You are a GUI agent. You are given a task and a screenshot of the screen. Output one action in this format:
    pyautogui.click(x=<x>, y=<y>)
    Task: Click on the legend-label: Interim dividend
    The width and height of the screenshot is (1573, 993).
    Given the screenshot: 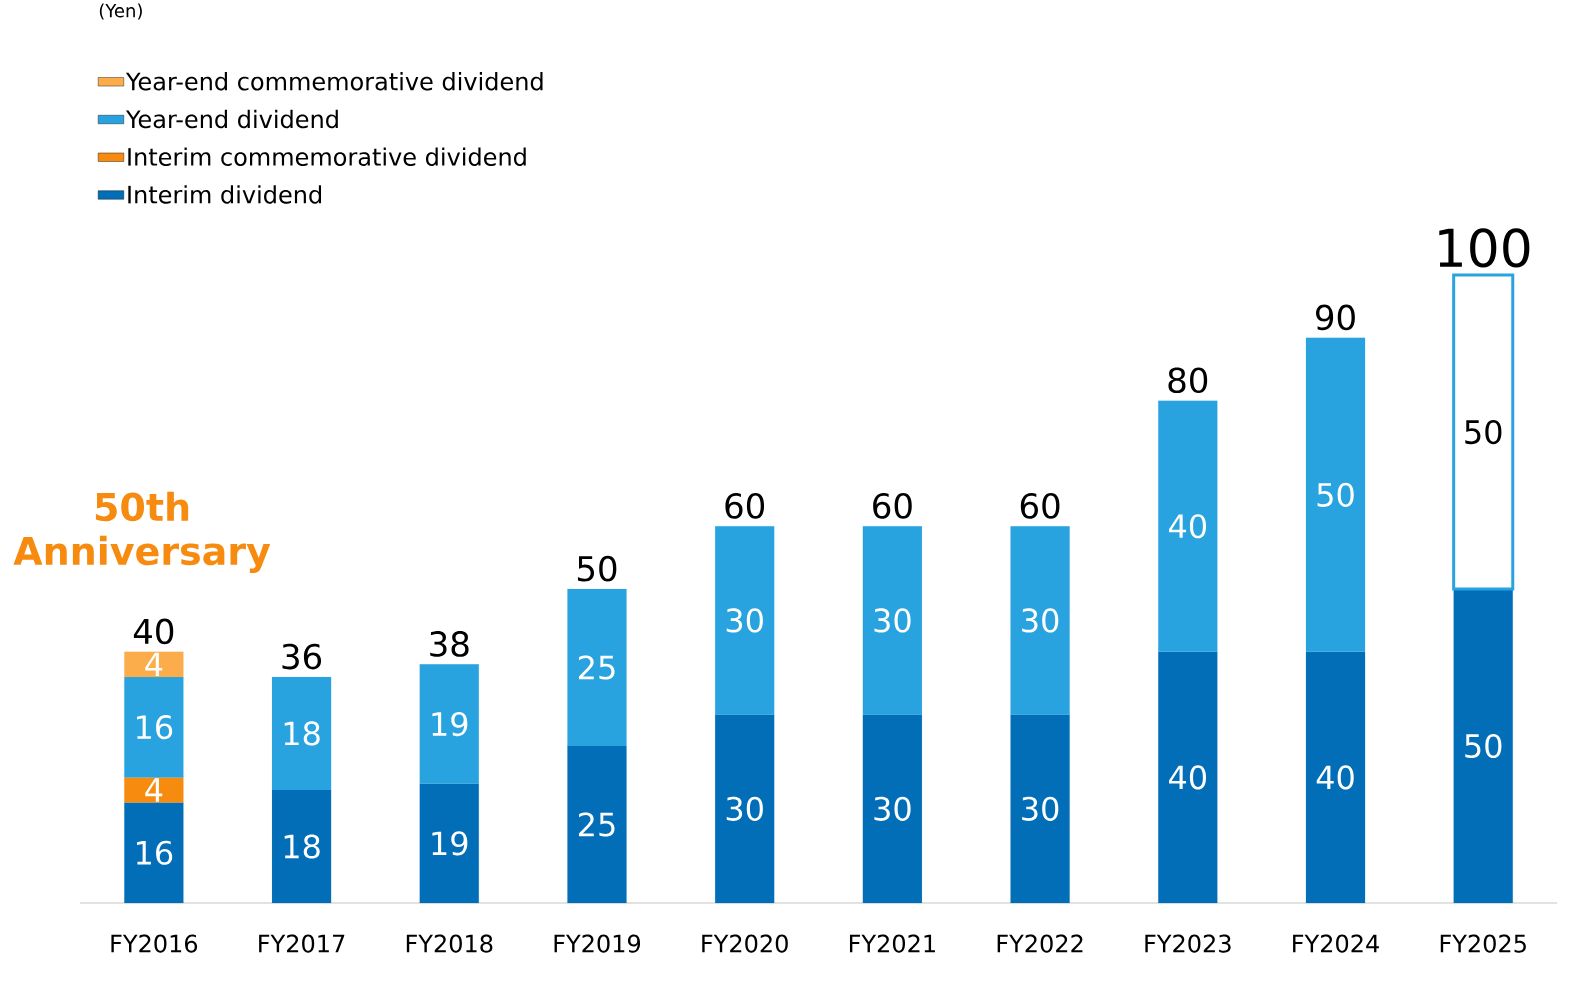 What is the action you would take?
    pyautogui.click(x=225, y=194)
    